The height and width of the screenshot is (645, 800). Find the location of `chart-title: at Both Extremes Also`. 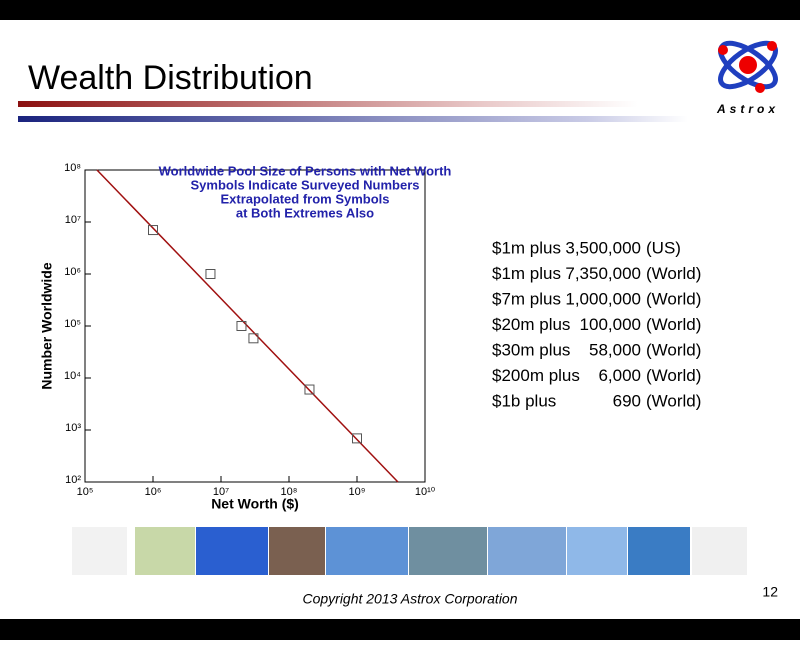

chart-title: at Both Extremes Also is located at coordinates (305, 212).